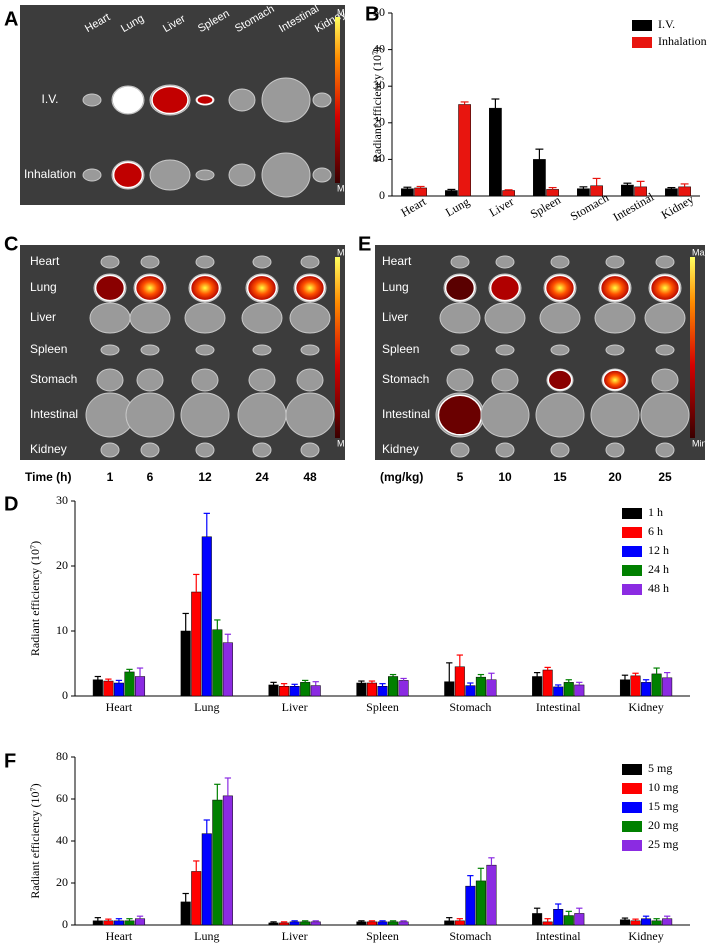 This screenshot has height=945, width=708. Describe the element at coordinates (372, 14) in the screenshot. I see `panel-letter: B` at that location.